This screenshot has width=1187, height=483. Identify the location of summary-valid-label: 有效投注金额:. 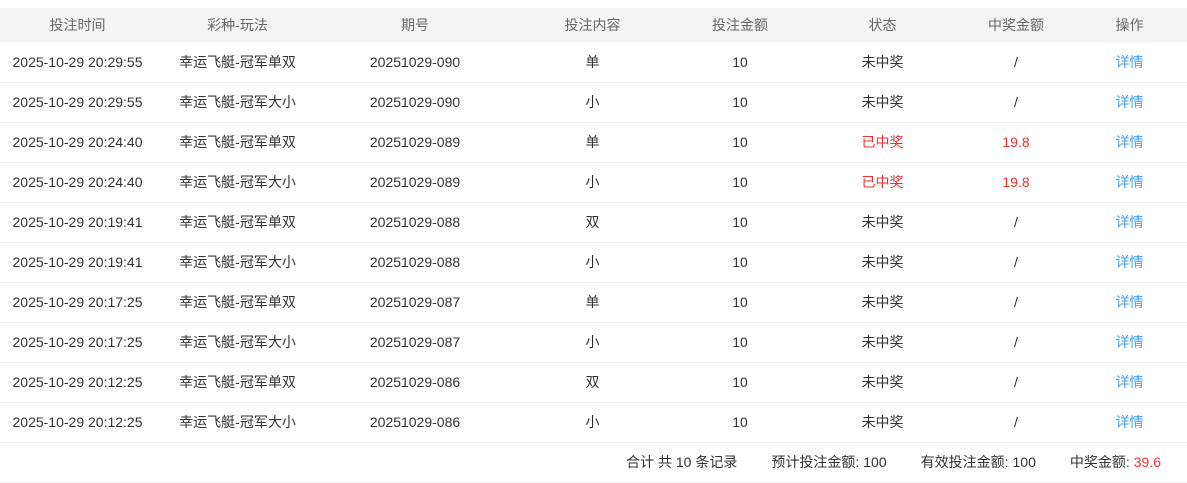
(964, 462).